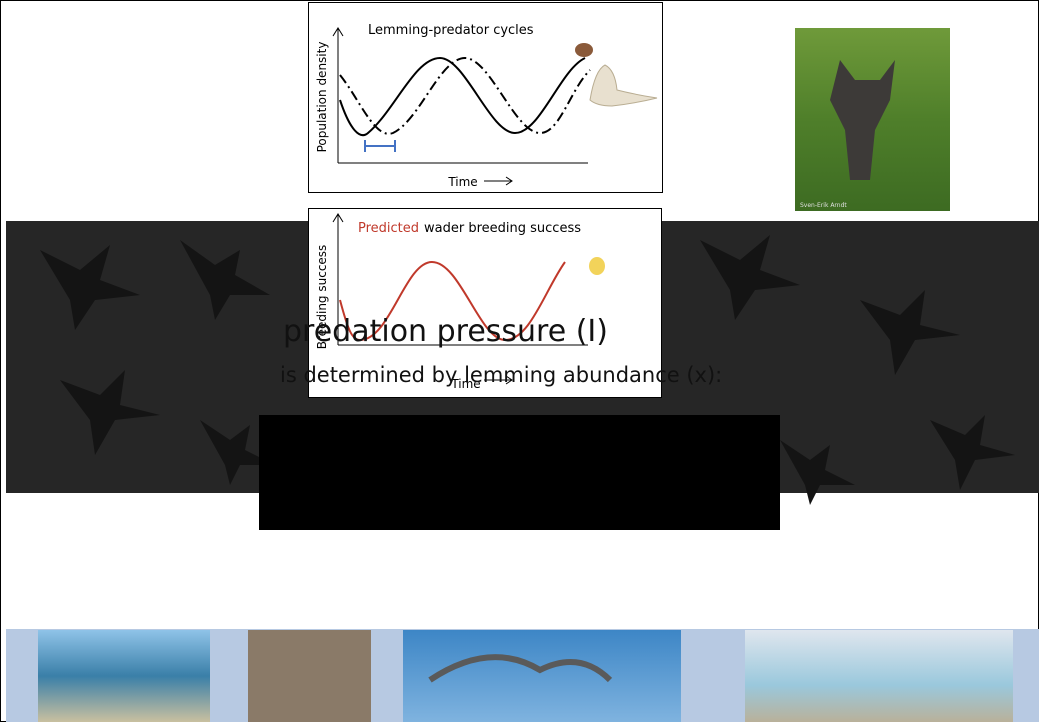 This screenshot has width=1039, height=722. I want to click on fox-icon, so click(623, 85).